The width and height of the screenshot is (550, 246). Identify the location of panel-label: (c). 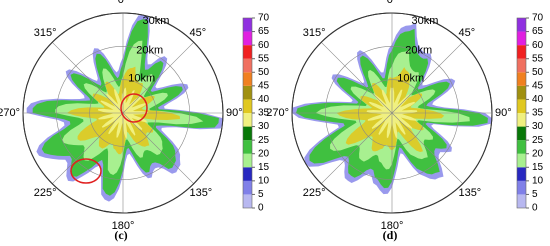
(120, 235).